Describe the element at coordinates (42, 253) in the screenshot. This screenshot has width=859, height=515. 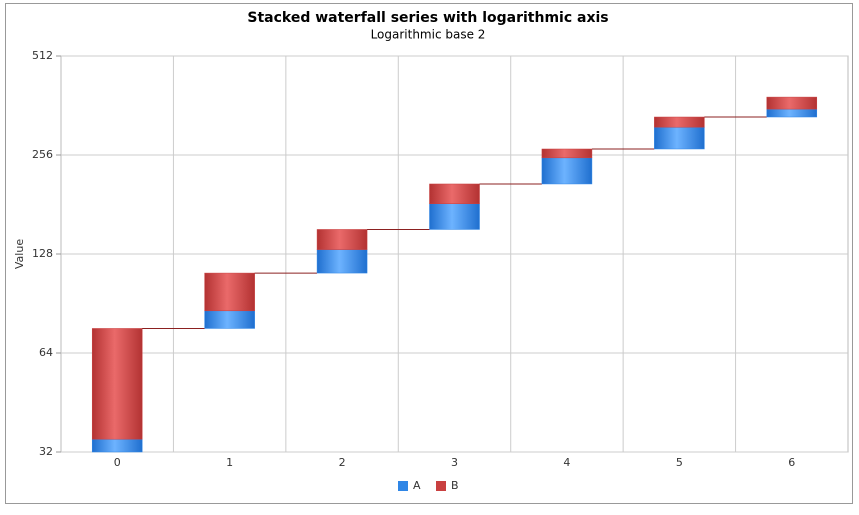
I see `y-tick-label: 128` at that location.